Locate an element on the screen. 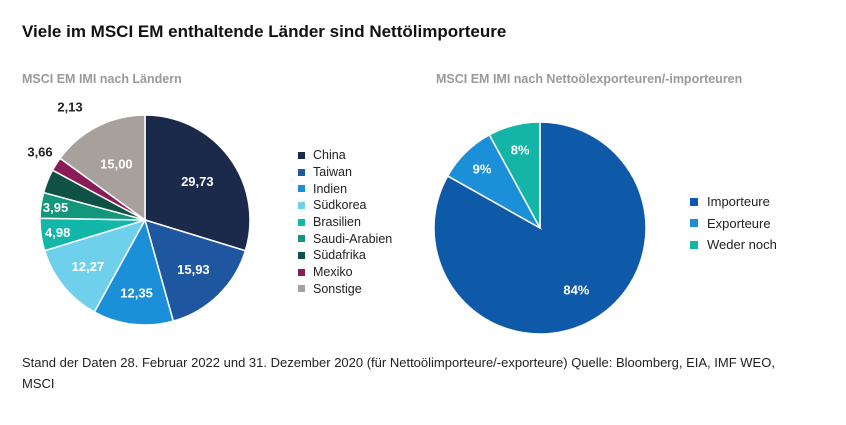  left-legend-item-brasilien: Brasilien is located at coordinates (345, 222).